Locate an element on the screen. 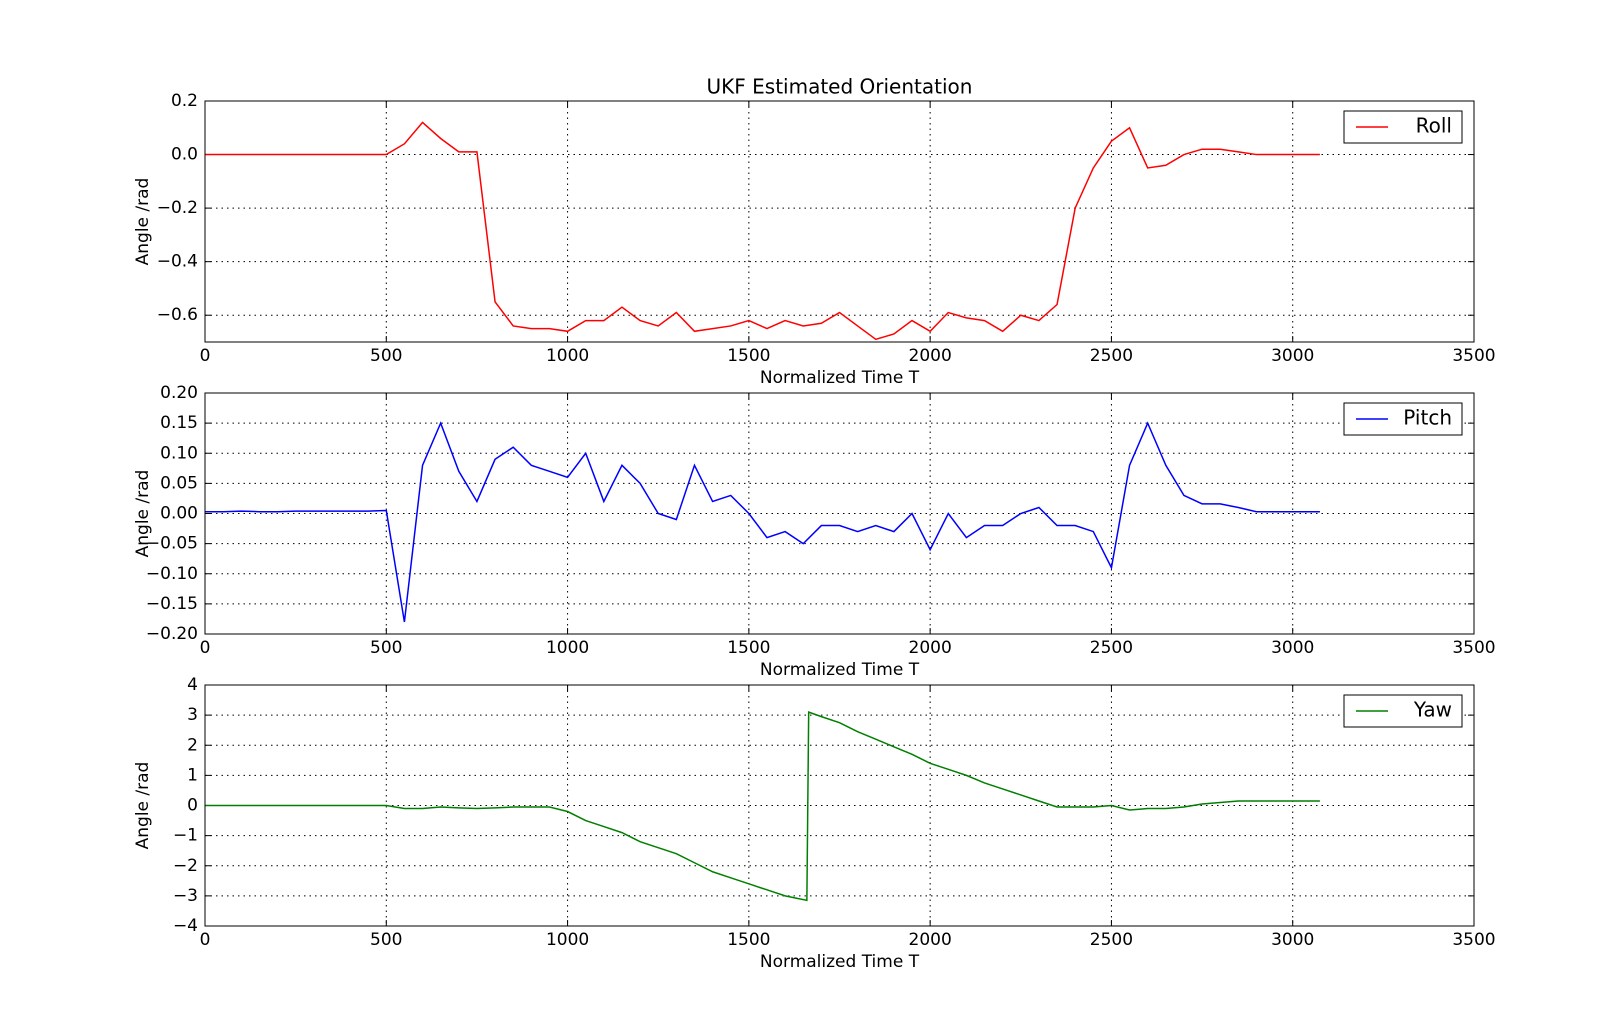 This screenshot has width=1620, height=1019. legend-label: Yaw is located at coordinates (1432, 710).